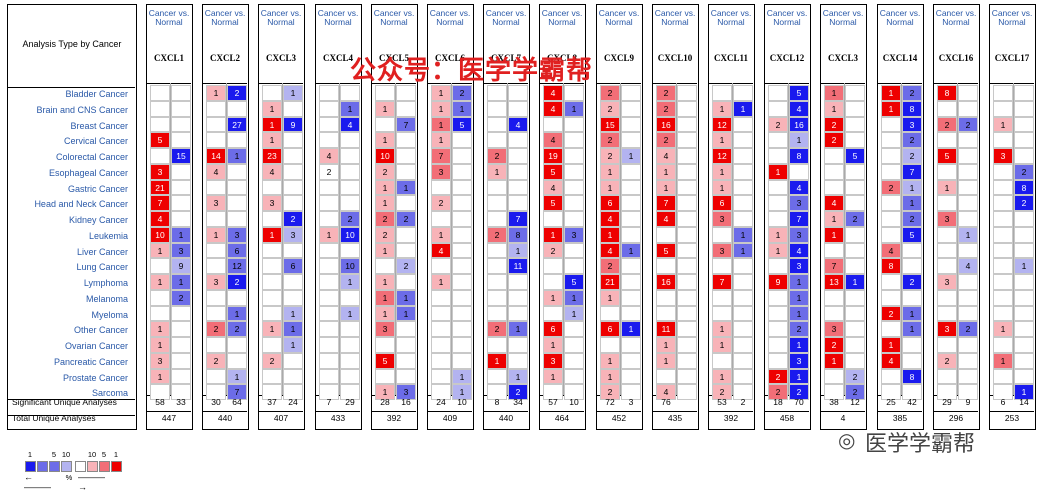 This screenshot has width=1040, height=492. Describe the element at coordinates (462, 124) in the screenshot. I see `down-regulation-cell: 5` at that location.